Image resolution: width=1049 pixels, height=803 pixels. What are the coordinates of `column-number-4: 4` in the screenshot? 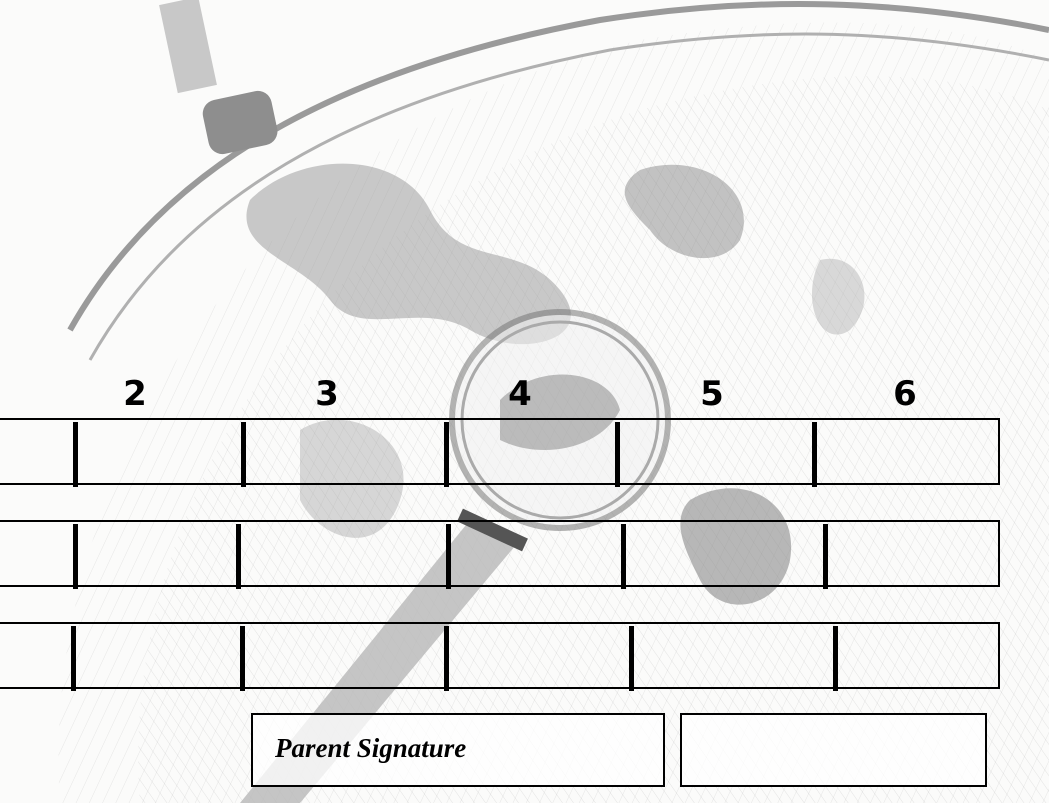 It's located at (520, 394).